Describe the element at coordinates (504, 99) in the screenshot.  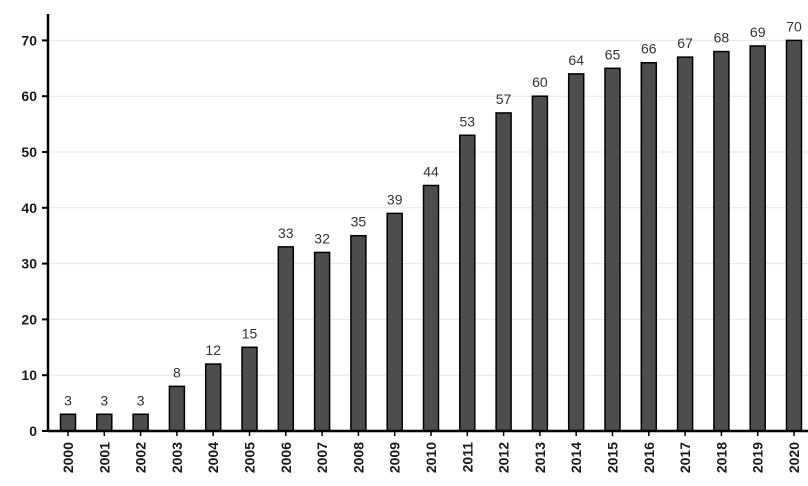
I see `data-label-2012: 57` at that location.